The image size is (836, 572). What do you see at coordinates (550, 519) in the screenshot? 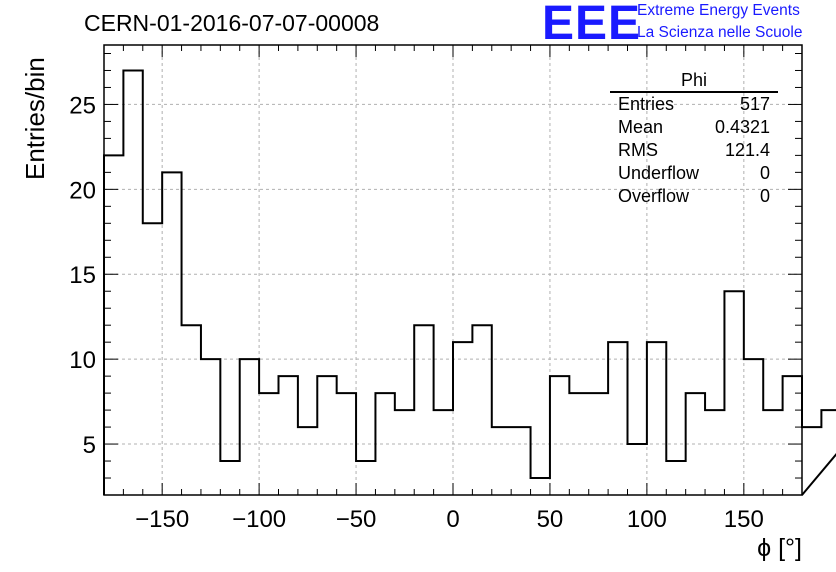
I see `x-tick-label: 50` at bounding box center [550, 519].